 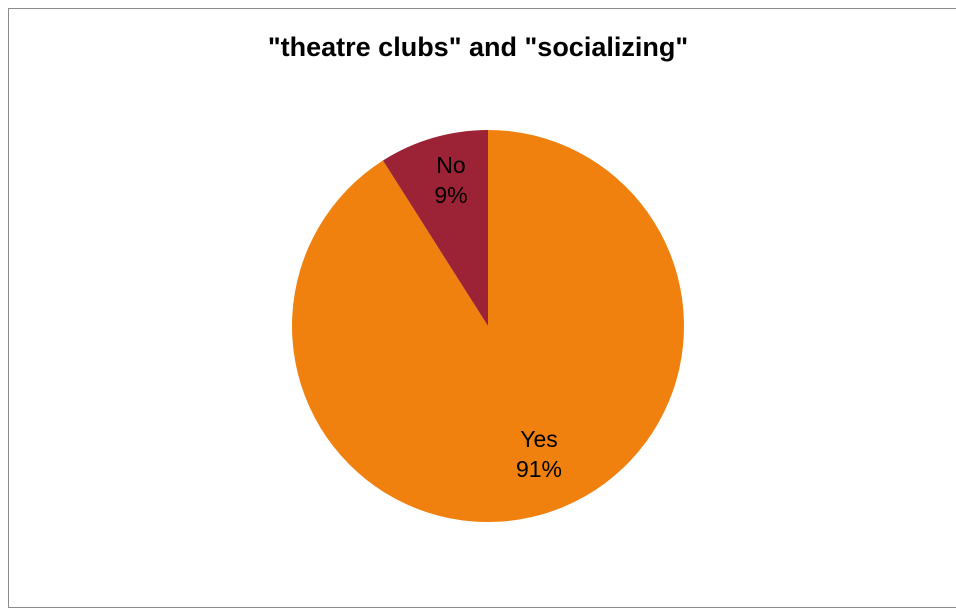 What do you see at coordinates (539, 439) in the screenshot?
I see `data-label-category: Yes` at bounding box center [539, 439].